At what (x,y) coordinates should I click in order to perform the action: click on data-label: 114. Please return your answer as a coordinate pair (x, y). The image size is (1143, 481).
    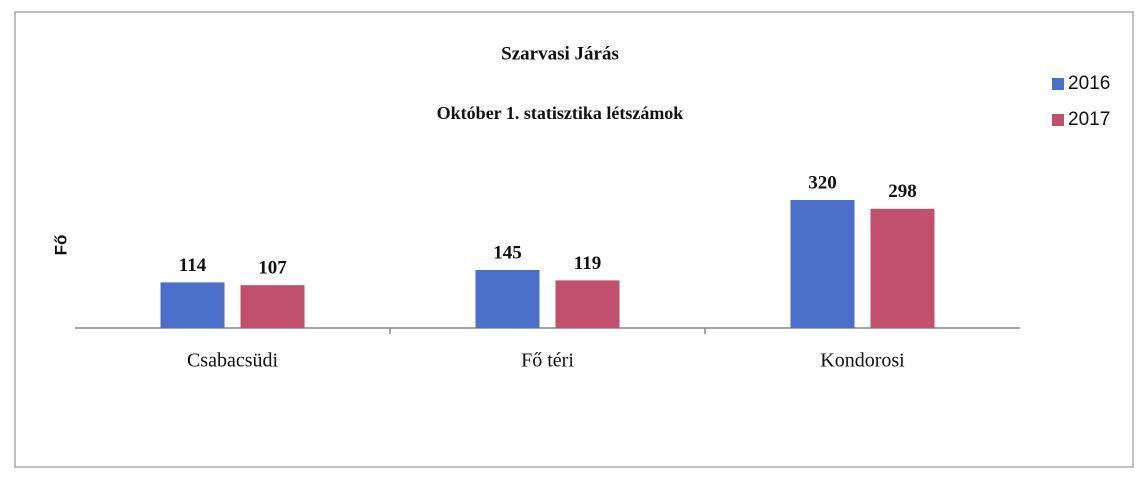
    Looking at the image, I should click on (193, 265).